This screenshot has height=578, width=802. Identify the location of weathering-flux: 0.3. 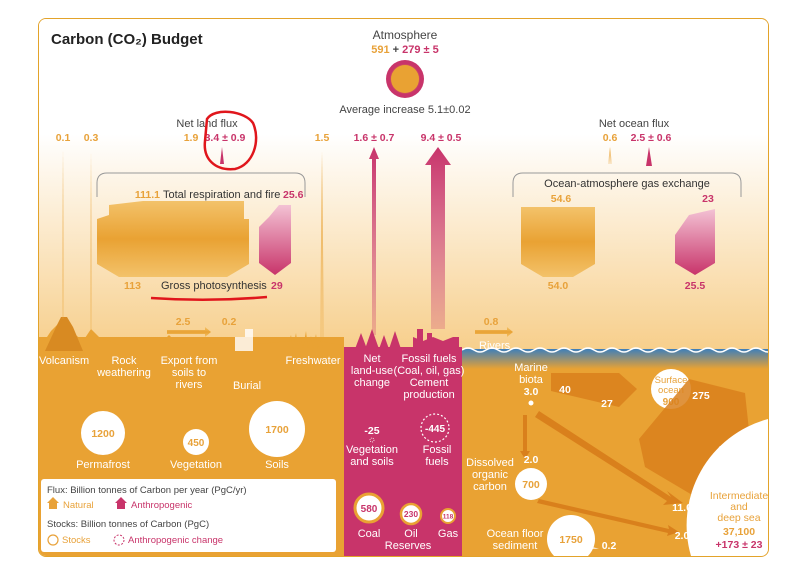
(91, 138).